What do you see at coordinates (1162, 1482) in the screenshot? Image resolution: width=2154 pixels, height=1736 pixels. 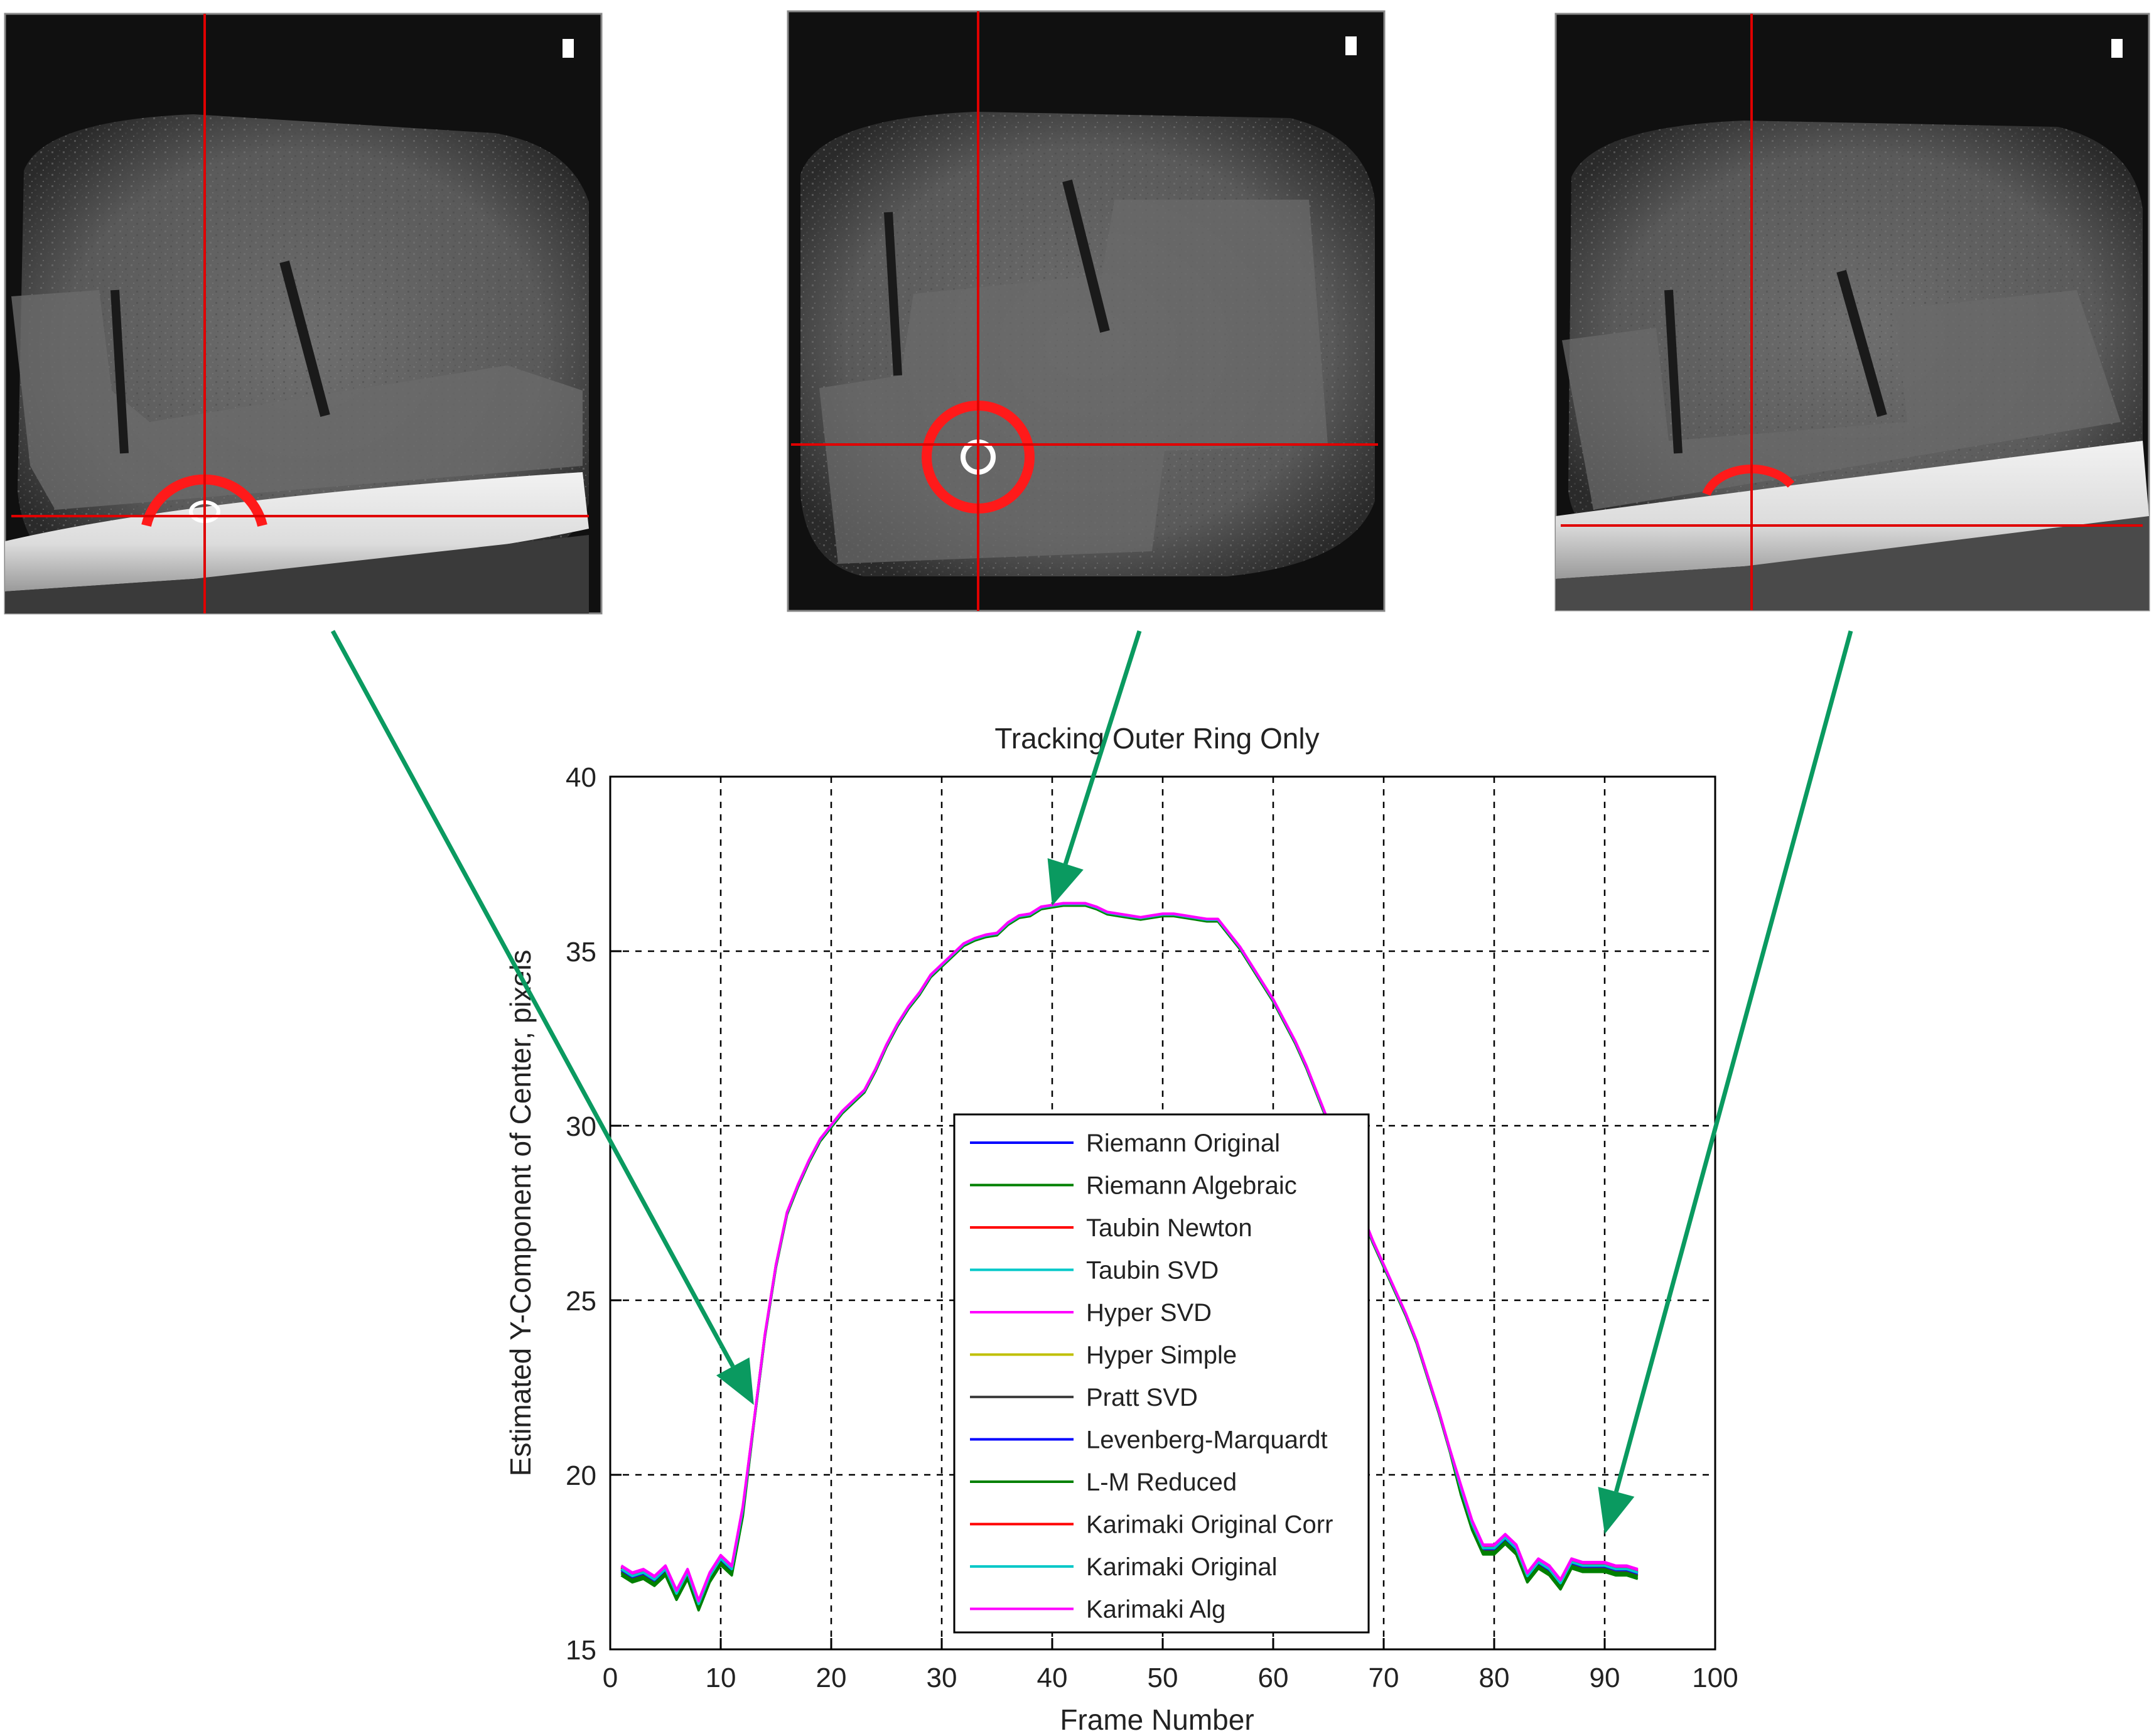 I see `legend-label: L-M Reduced` at bounding box center [1162, 1482].